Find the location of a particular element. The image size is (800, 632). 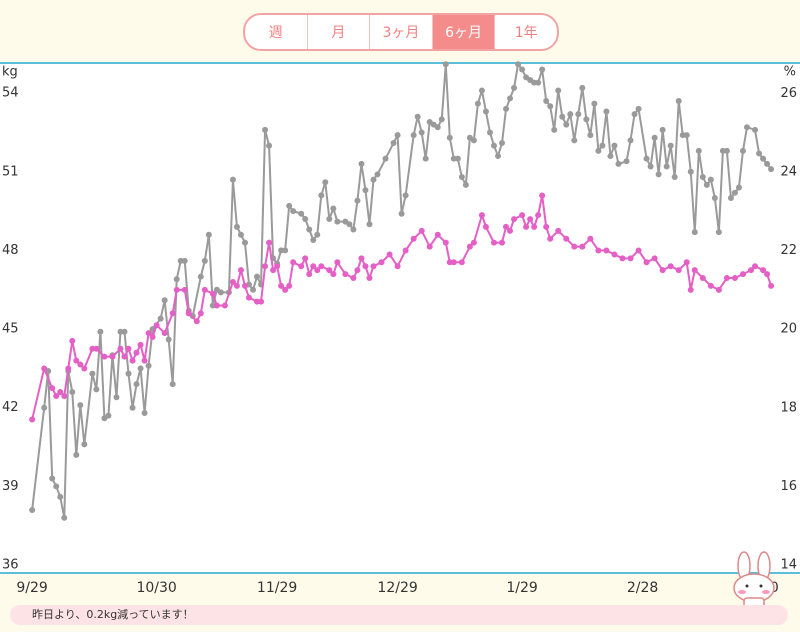

y-tick-label: 45 is located at coordinates (10, 329).